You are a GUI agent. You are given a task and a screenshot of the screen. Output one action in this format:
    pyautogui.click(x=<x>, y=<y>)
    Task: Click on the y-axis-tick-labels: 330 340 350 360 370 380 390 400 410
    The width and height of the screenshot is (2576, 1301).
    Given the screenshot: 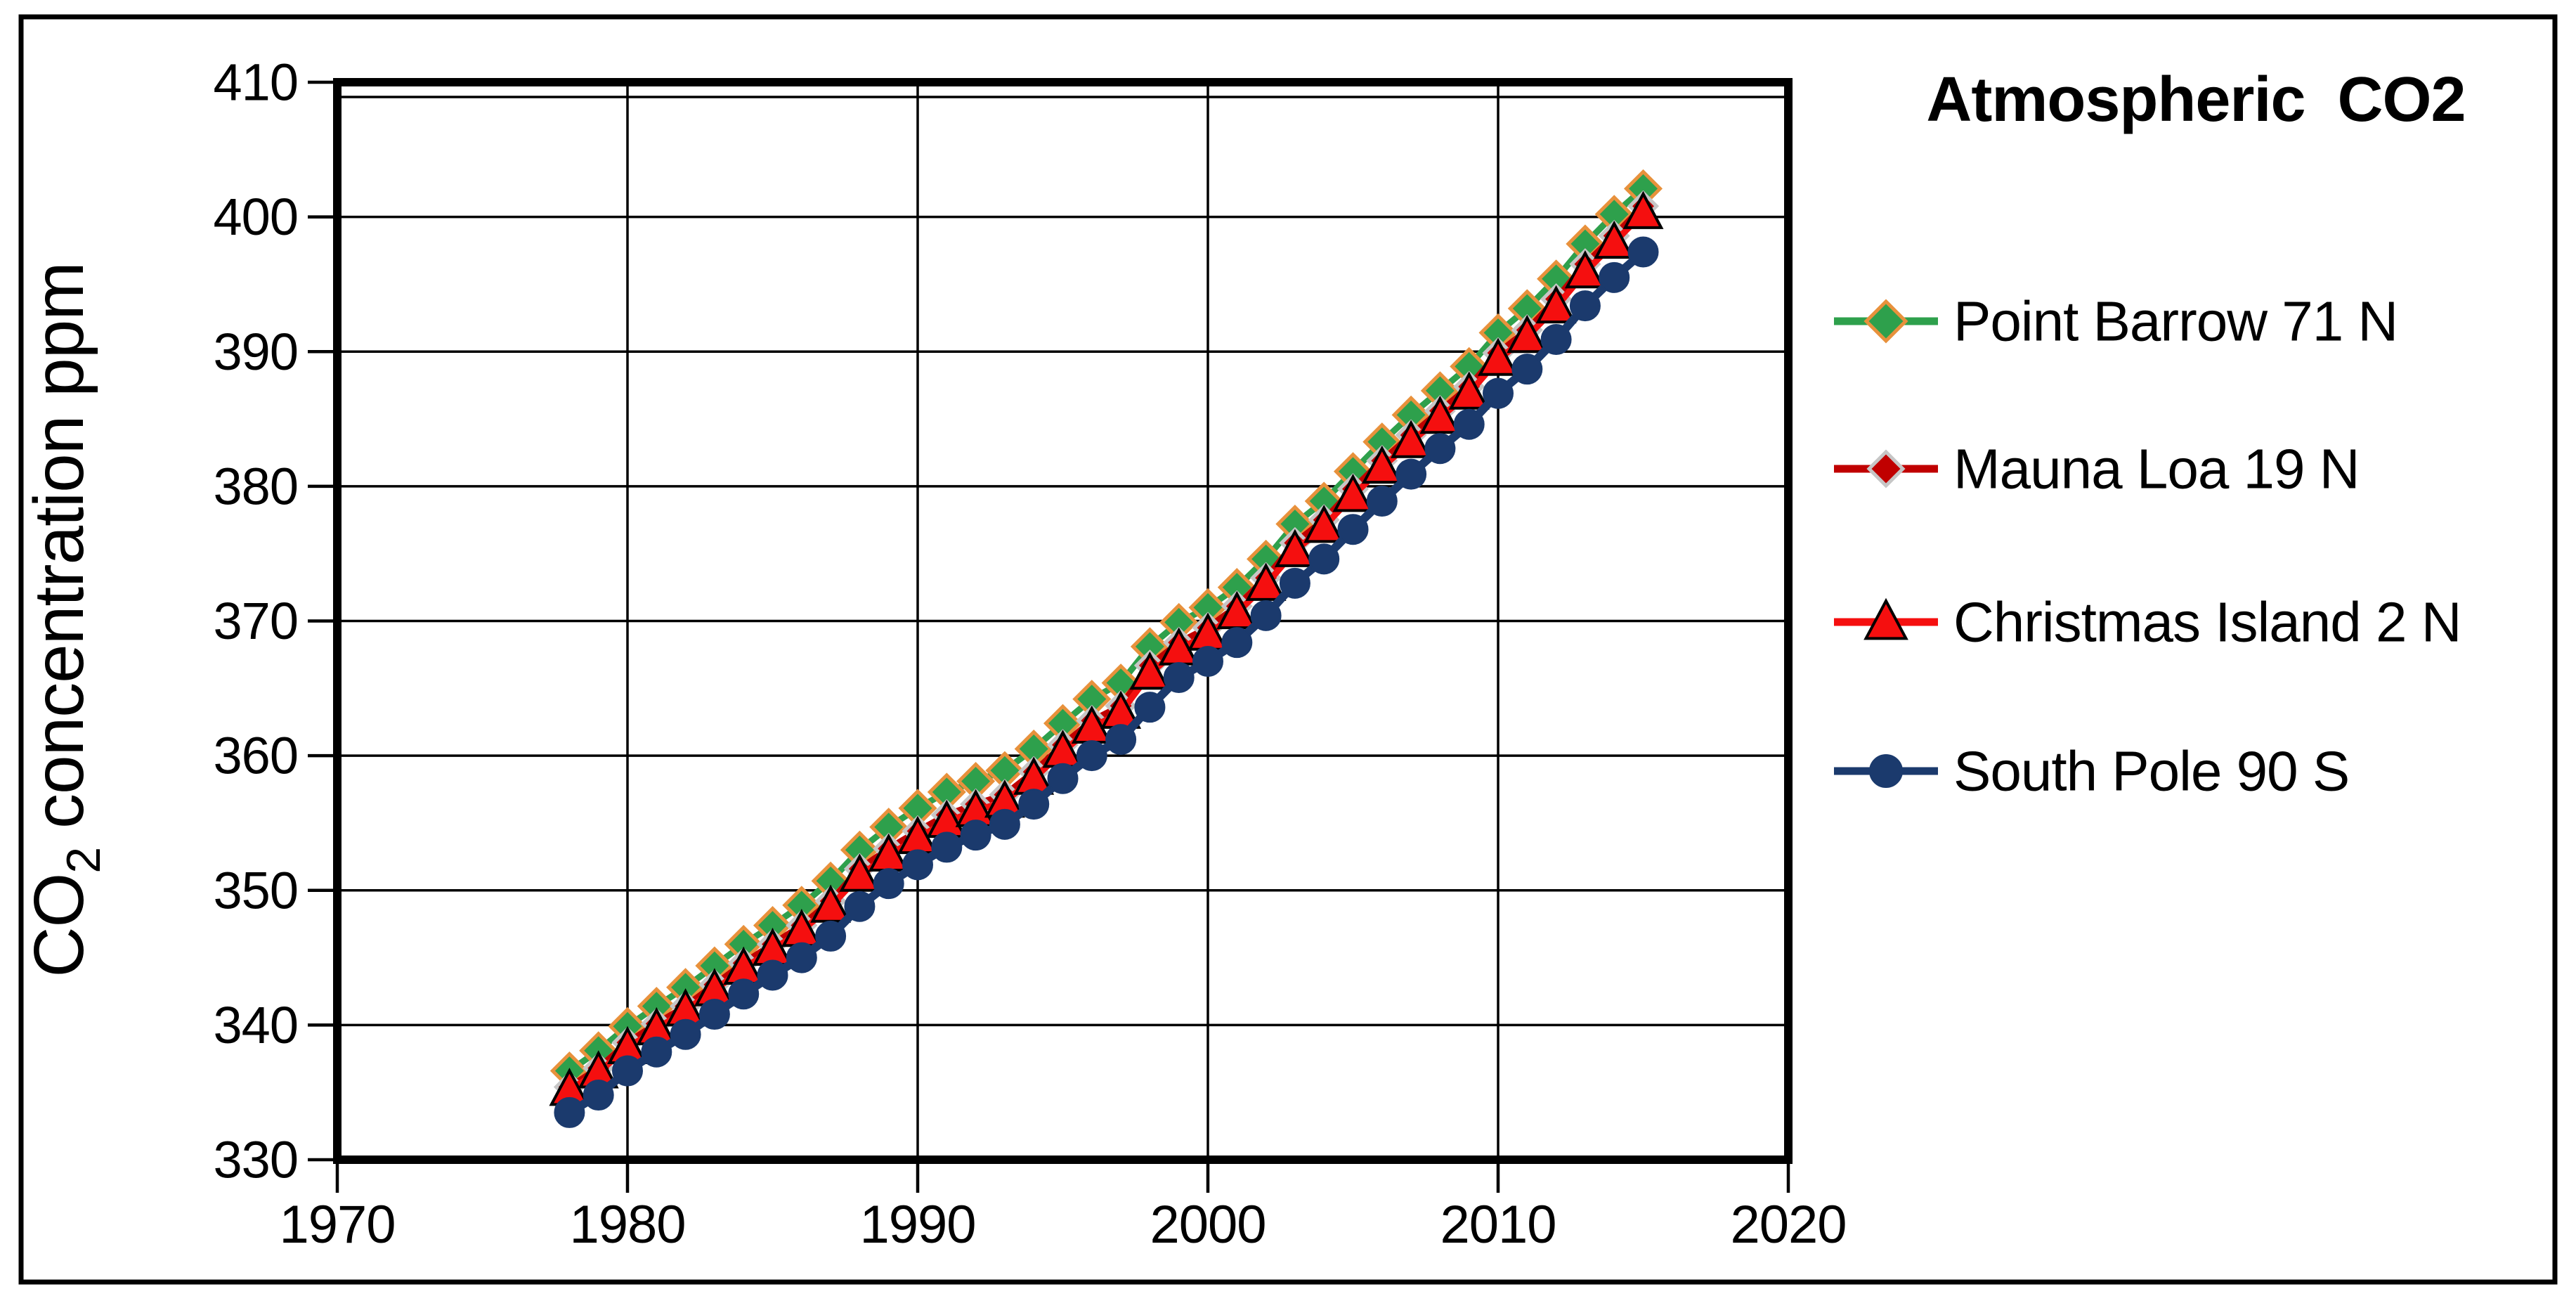 What is the action you would take?
    pyautogui.click(x=256, y=621)
    